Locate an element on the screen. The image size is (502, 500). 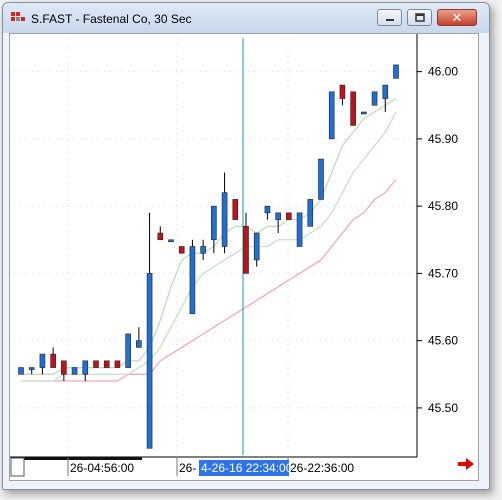
window-title: S.FAST - Fastenal Co, 30 Sec is located at coordinates (111, 19).